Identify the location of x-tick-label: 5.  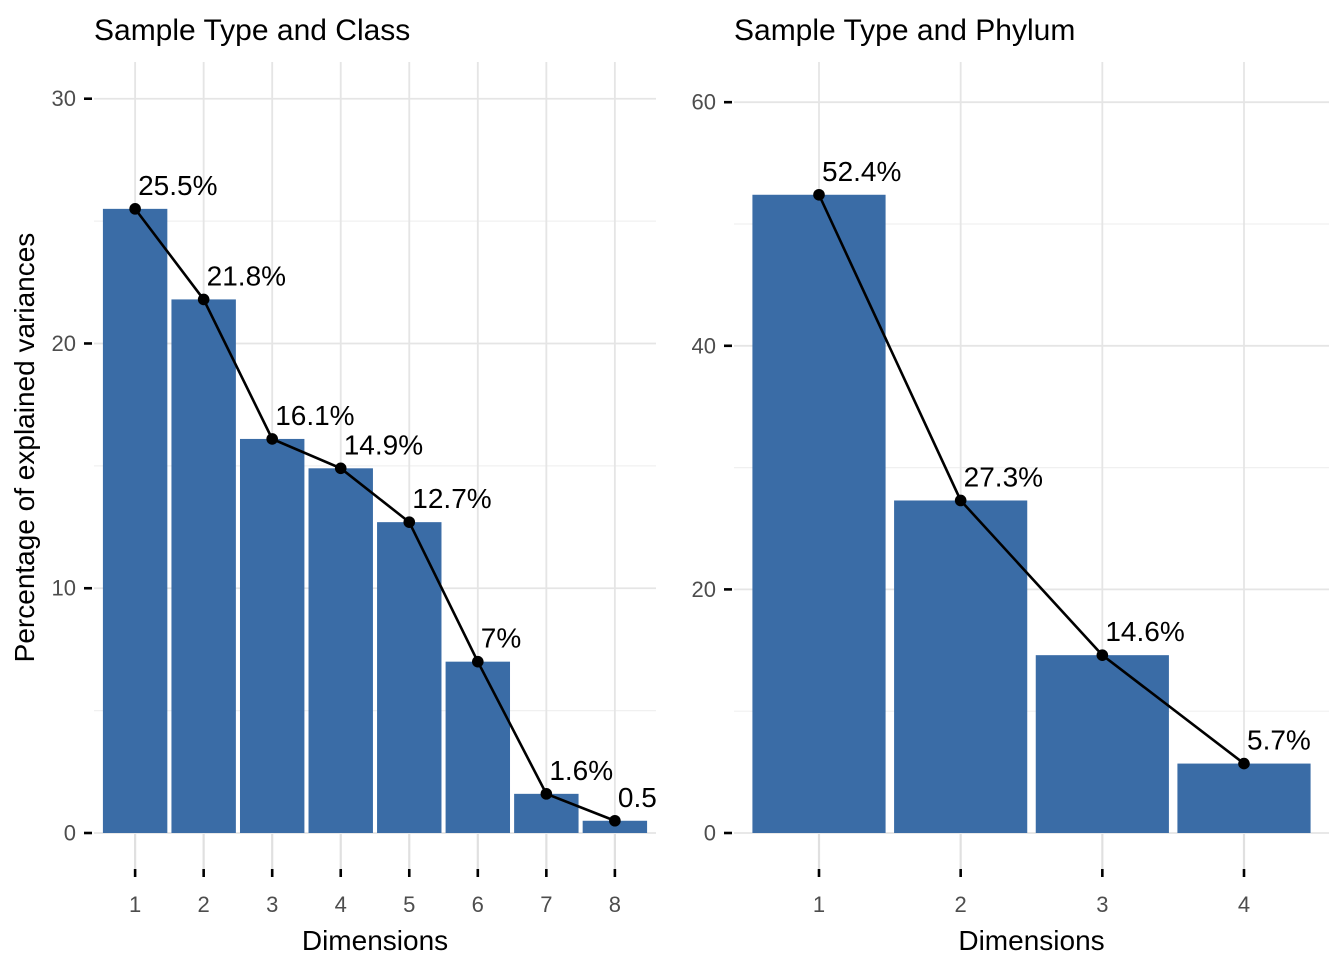
(409, 904).